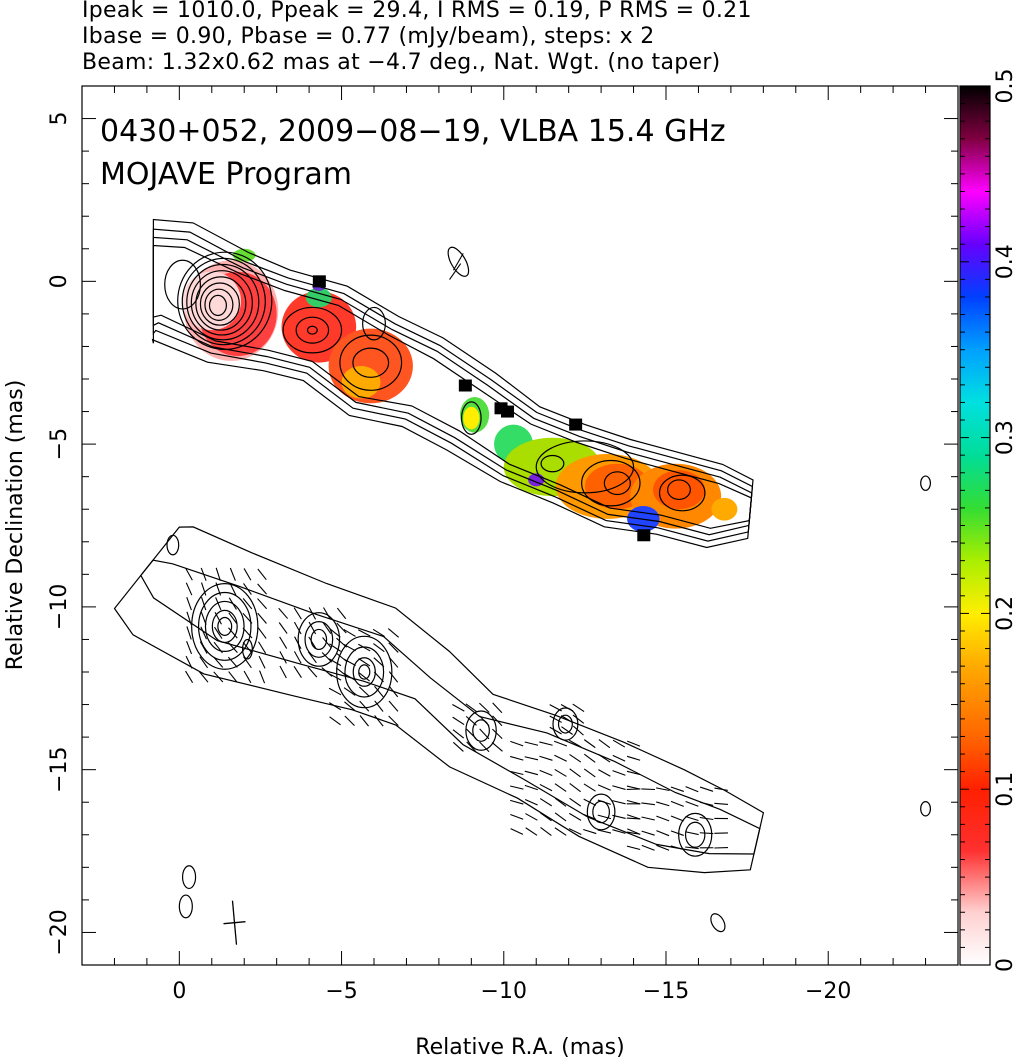 This screenshot has height=1060, width=1021. Describe the element at coordinates (1005, 261) in the screenshot. I see `colorbar-tick-label: 0.4` at that location.